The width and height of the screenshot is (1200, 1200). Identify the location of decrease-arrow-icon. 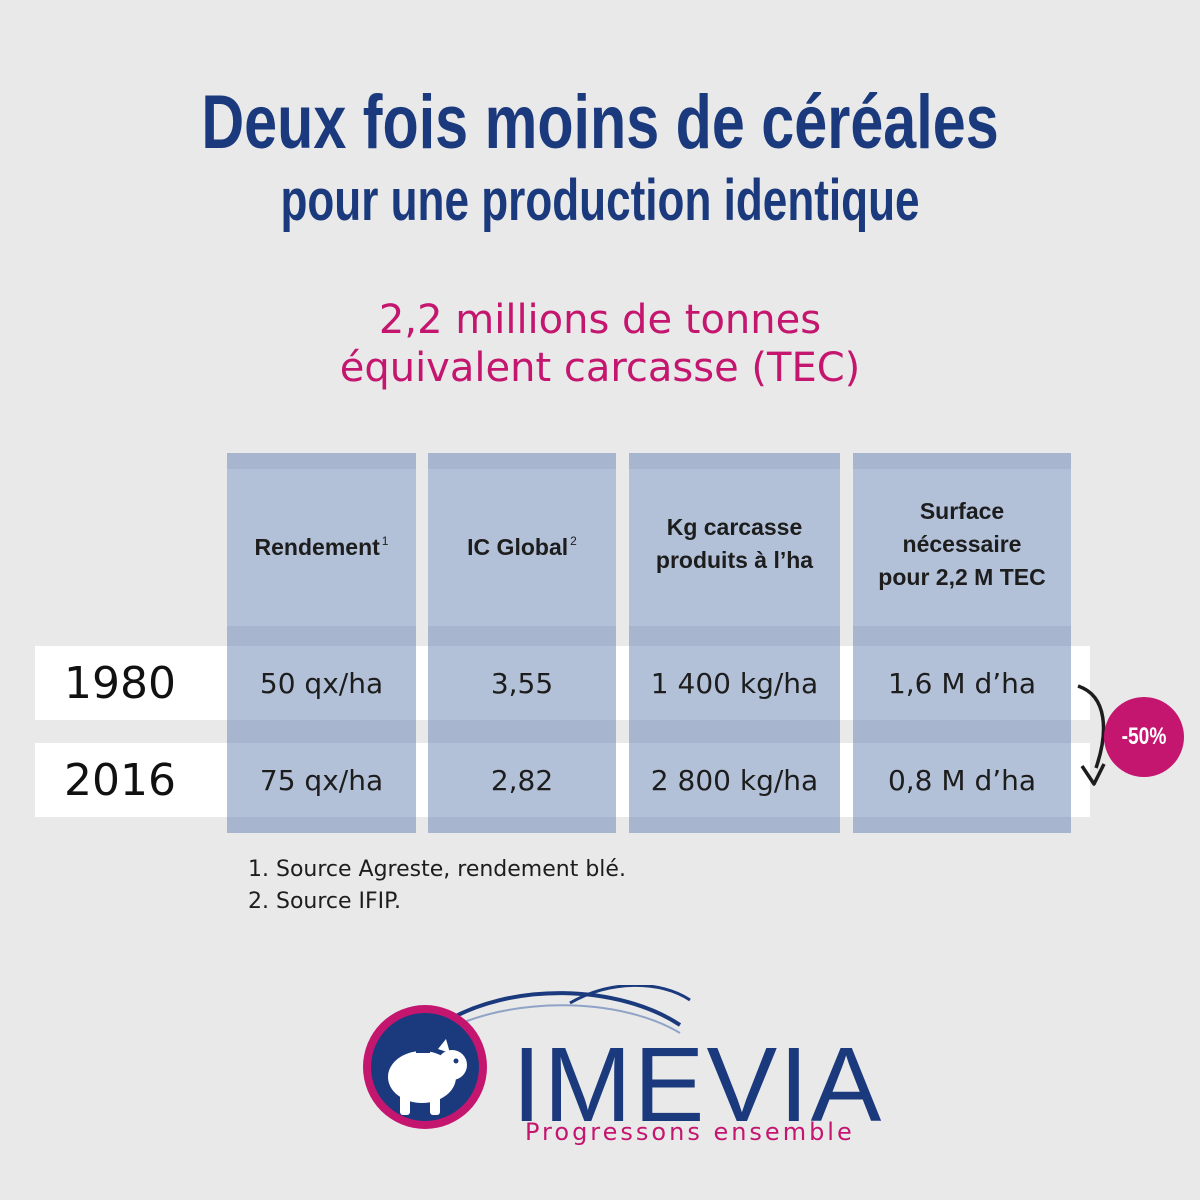
(1091, 735).